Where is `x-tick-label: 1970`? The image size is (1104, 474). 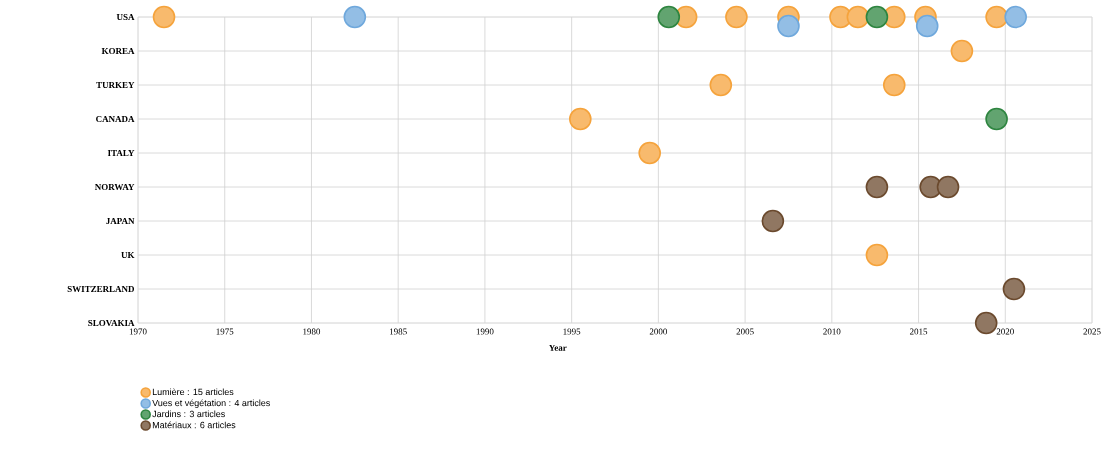 x-tick-label: 1970 is located at coordinates (138, 331).